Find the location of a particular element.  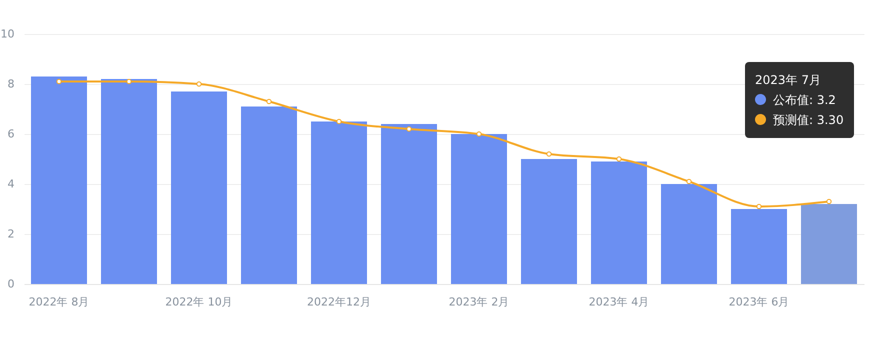

x-tick-label: 2022年 8月 is located at coordinates (59, 302).